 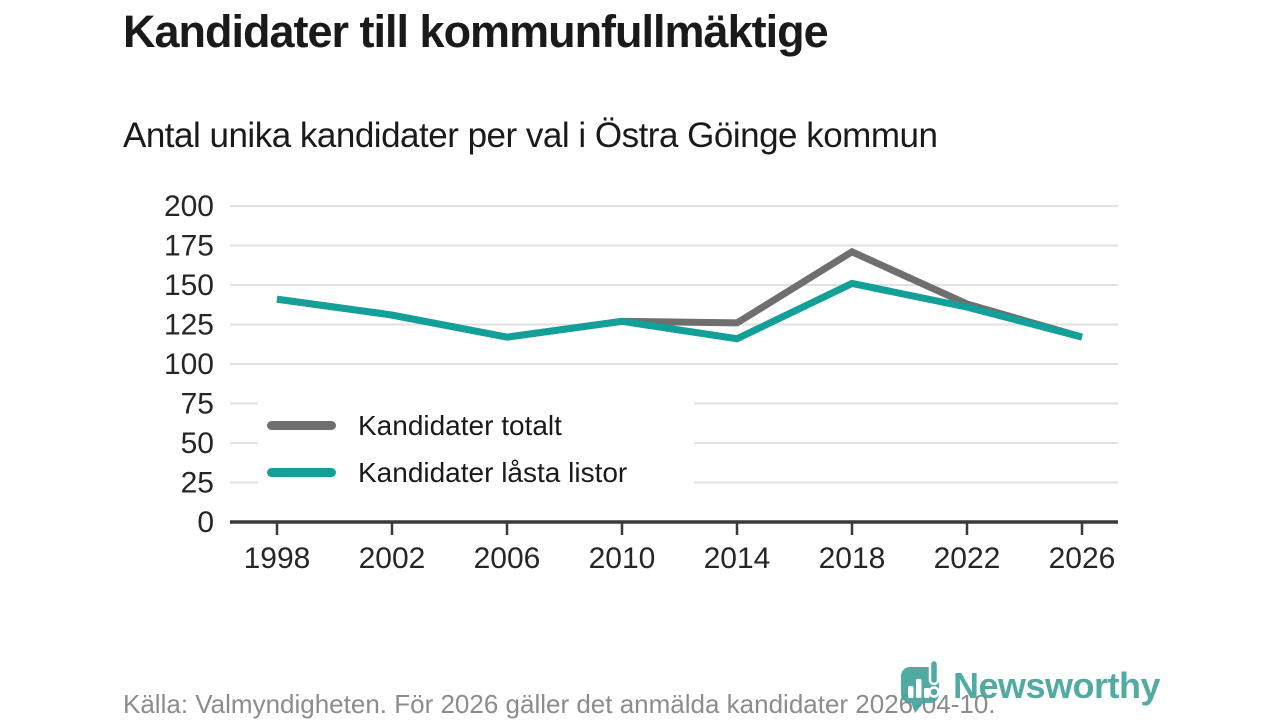 I want to click on legend-item-locked: Kandidater låsta listor, so click(x=476, y=473).